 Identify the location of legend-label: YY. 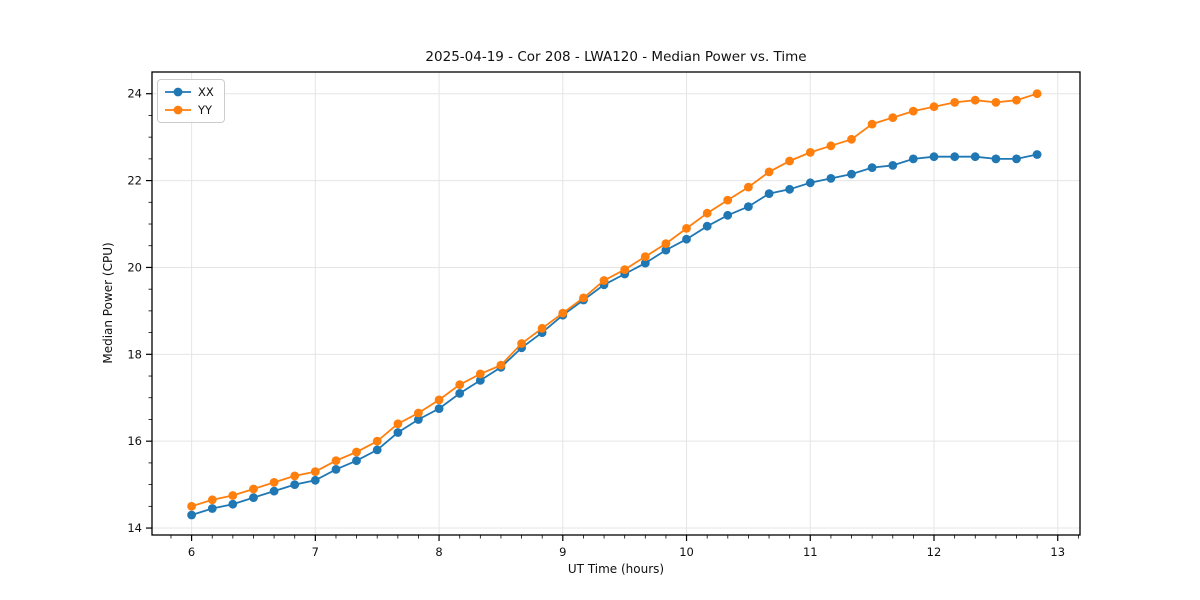
(205, 110).